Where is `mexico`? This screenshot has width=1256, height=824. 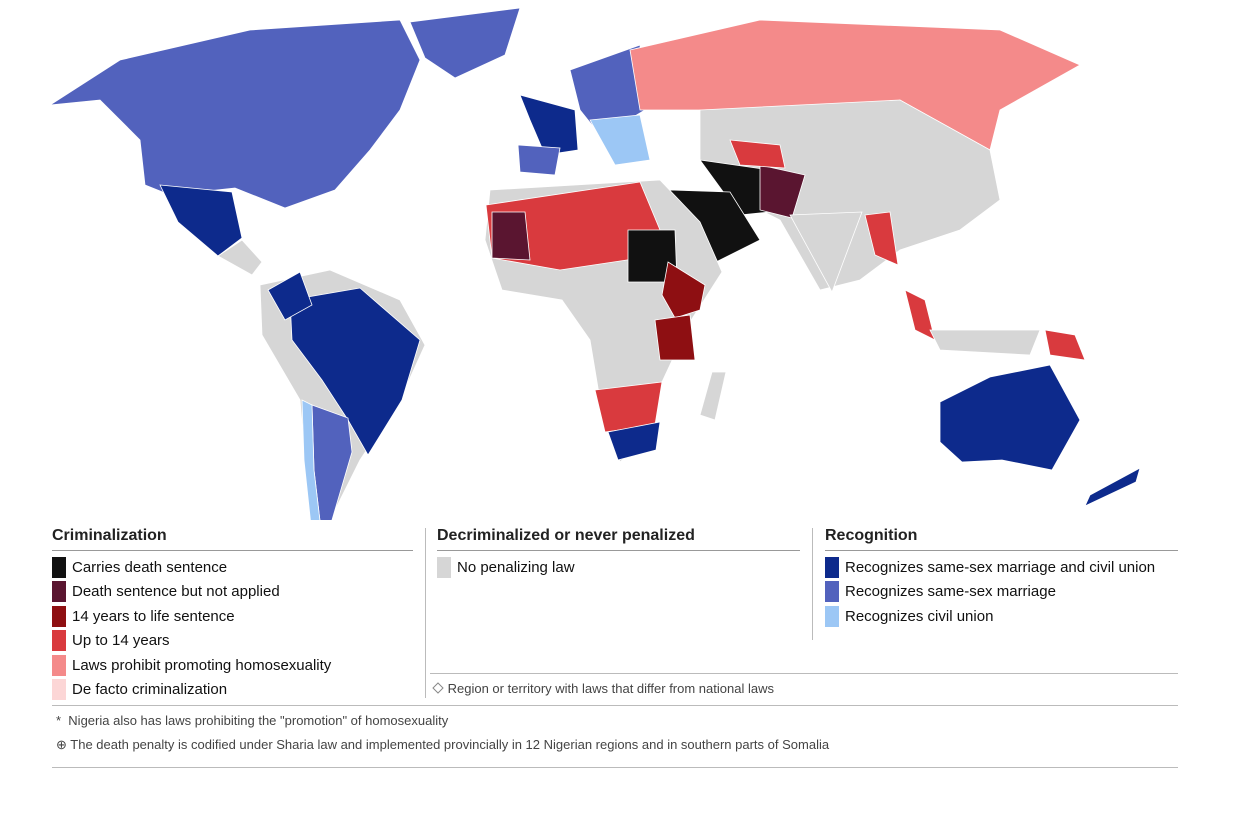
mexico is located at coordinates (201, 220).